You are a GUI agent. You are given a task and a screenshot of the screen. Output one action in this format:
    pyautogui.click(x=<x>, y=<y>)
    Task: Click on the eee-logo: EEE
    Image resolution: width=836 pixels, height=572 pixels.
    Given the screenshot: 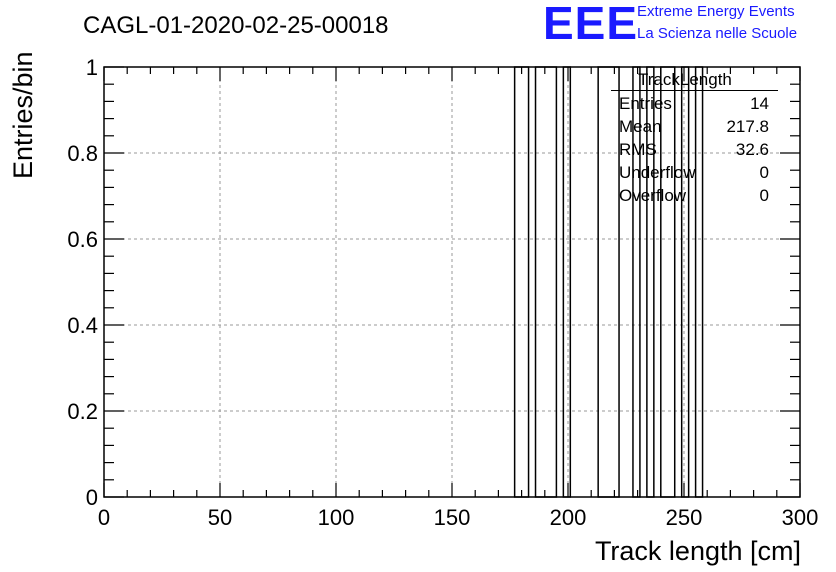 What is the action you would take?
    pyautogui.click(x=591, y=24)
    